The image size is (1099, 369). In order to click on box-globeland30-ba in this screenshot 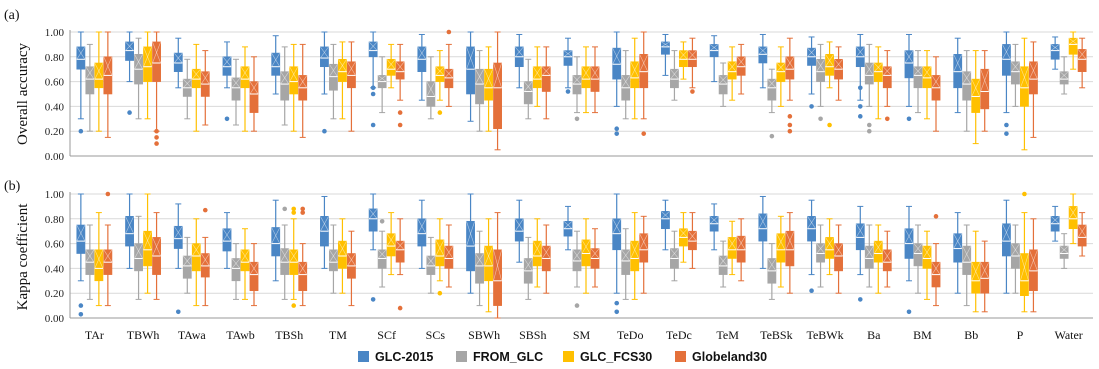, I will do `click(887, 259)`.